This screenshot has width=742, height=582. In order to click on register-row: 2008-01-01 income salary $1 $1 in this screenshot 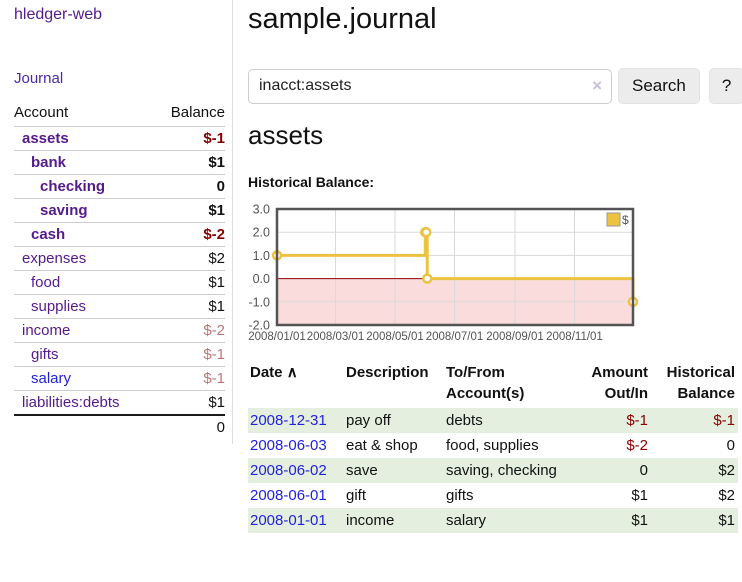, I will do `click(493, 520)`.